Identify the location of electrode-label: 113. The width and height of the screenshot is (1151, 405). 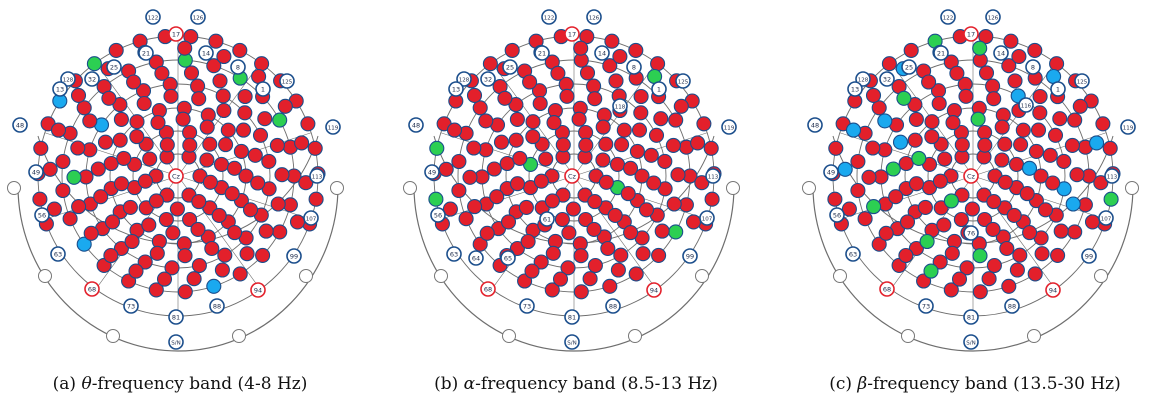
(1112, 178).